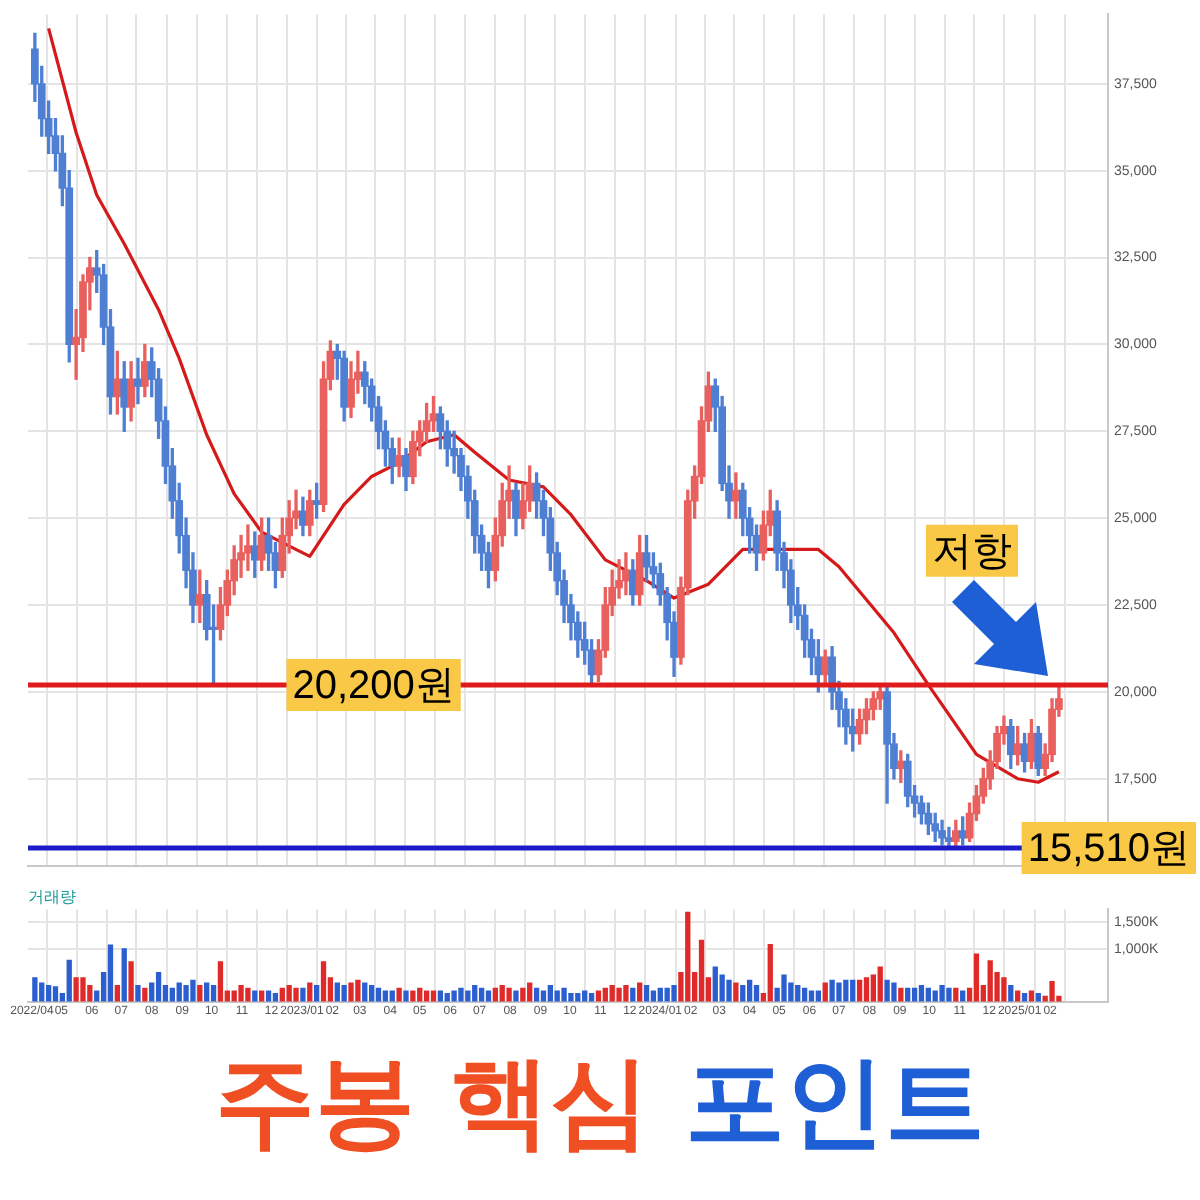 The width and height of the screenshot is (1200, 1200). Describe the element at coordinates (248, 547) in the screenshot. I see `candlestick` at that location.